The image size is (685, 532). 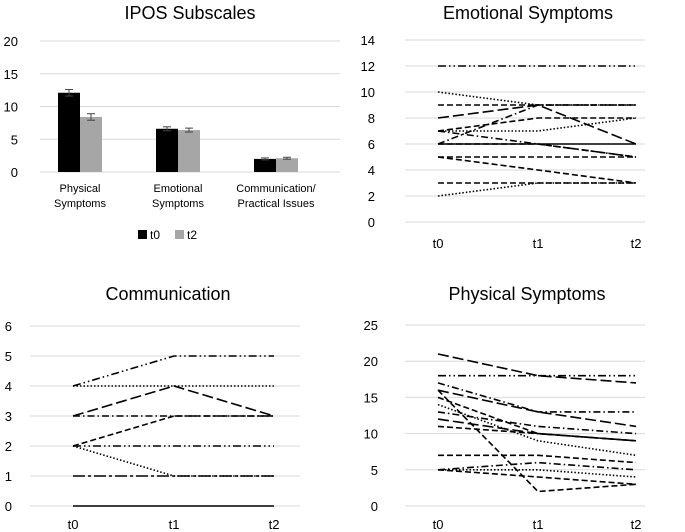 I want to click on legend-swatch-t2, so click(x=179, y=234).